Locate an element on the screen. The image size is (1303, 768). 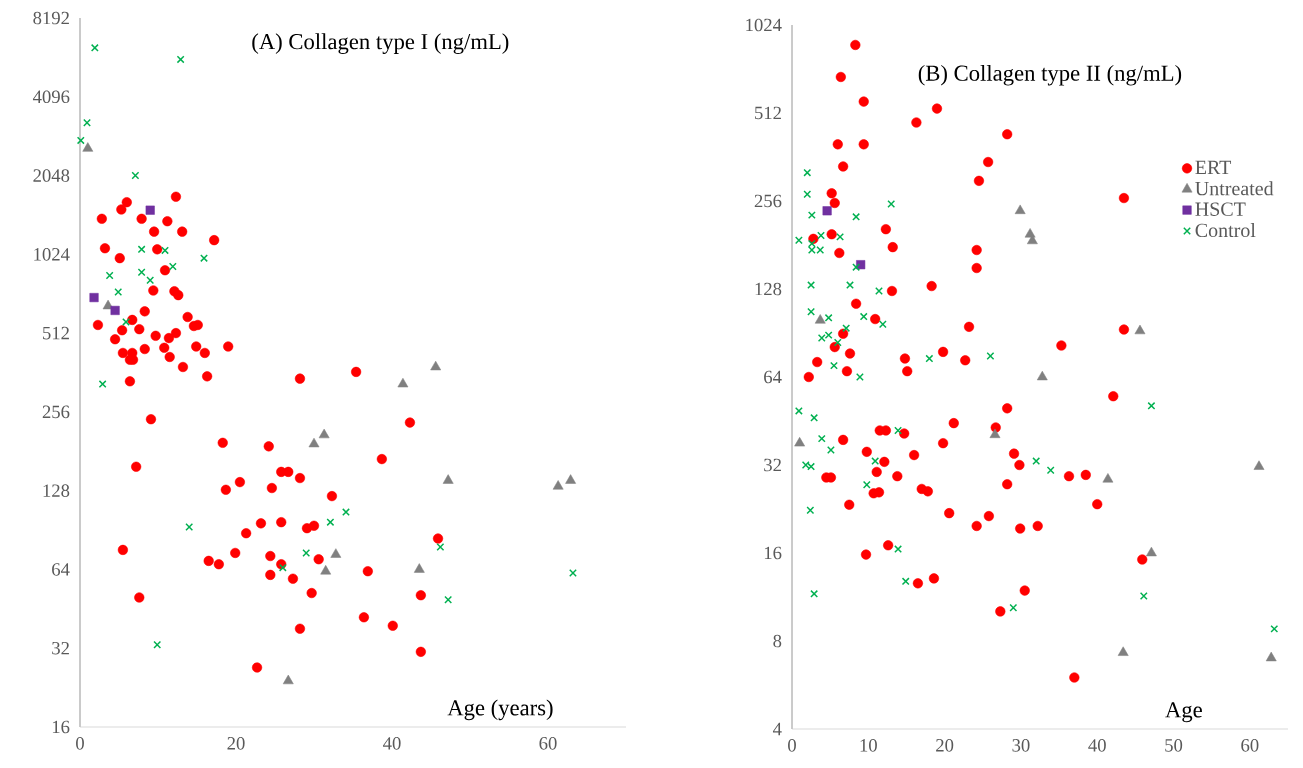
y-tick-label: 1024 is located at coordinates (764, 25).